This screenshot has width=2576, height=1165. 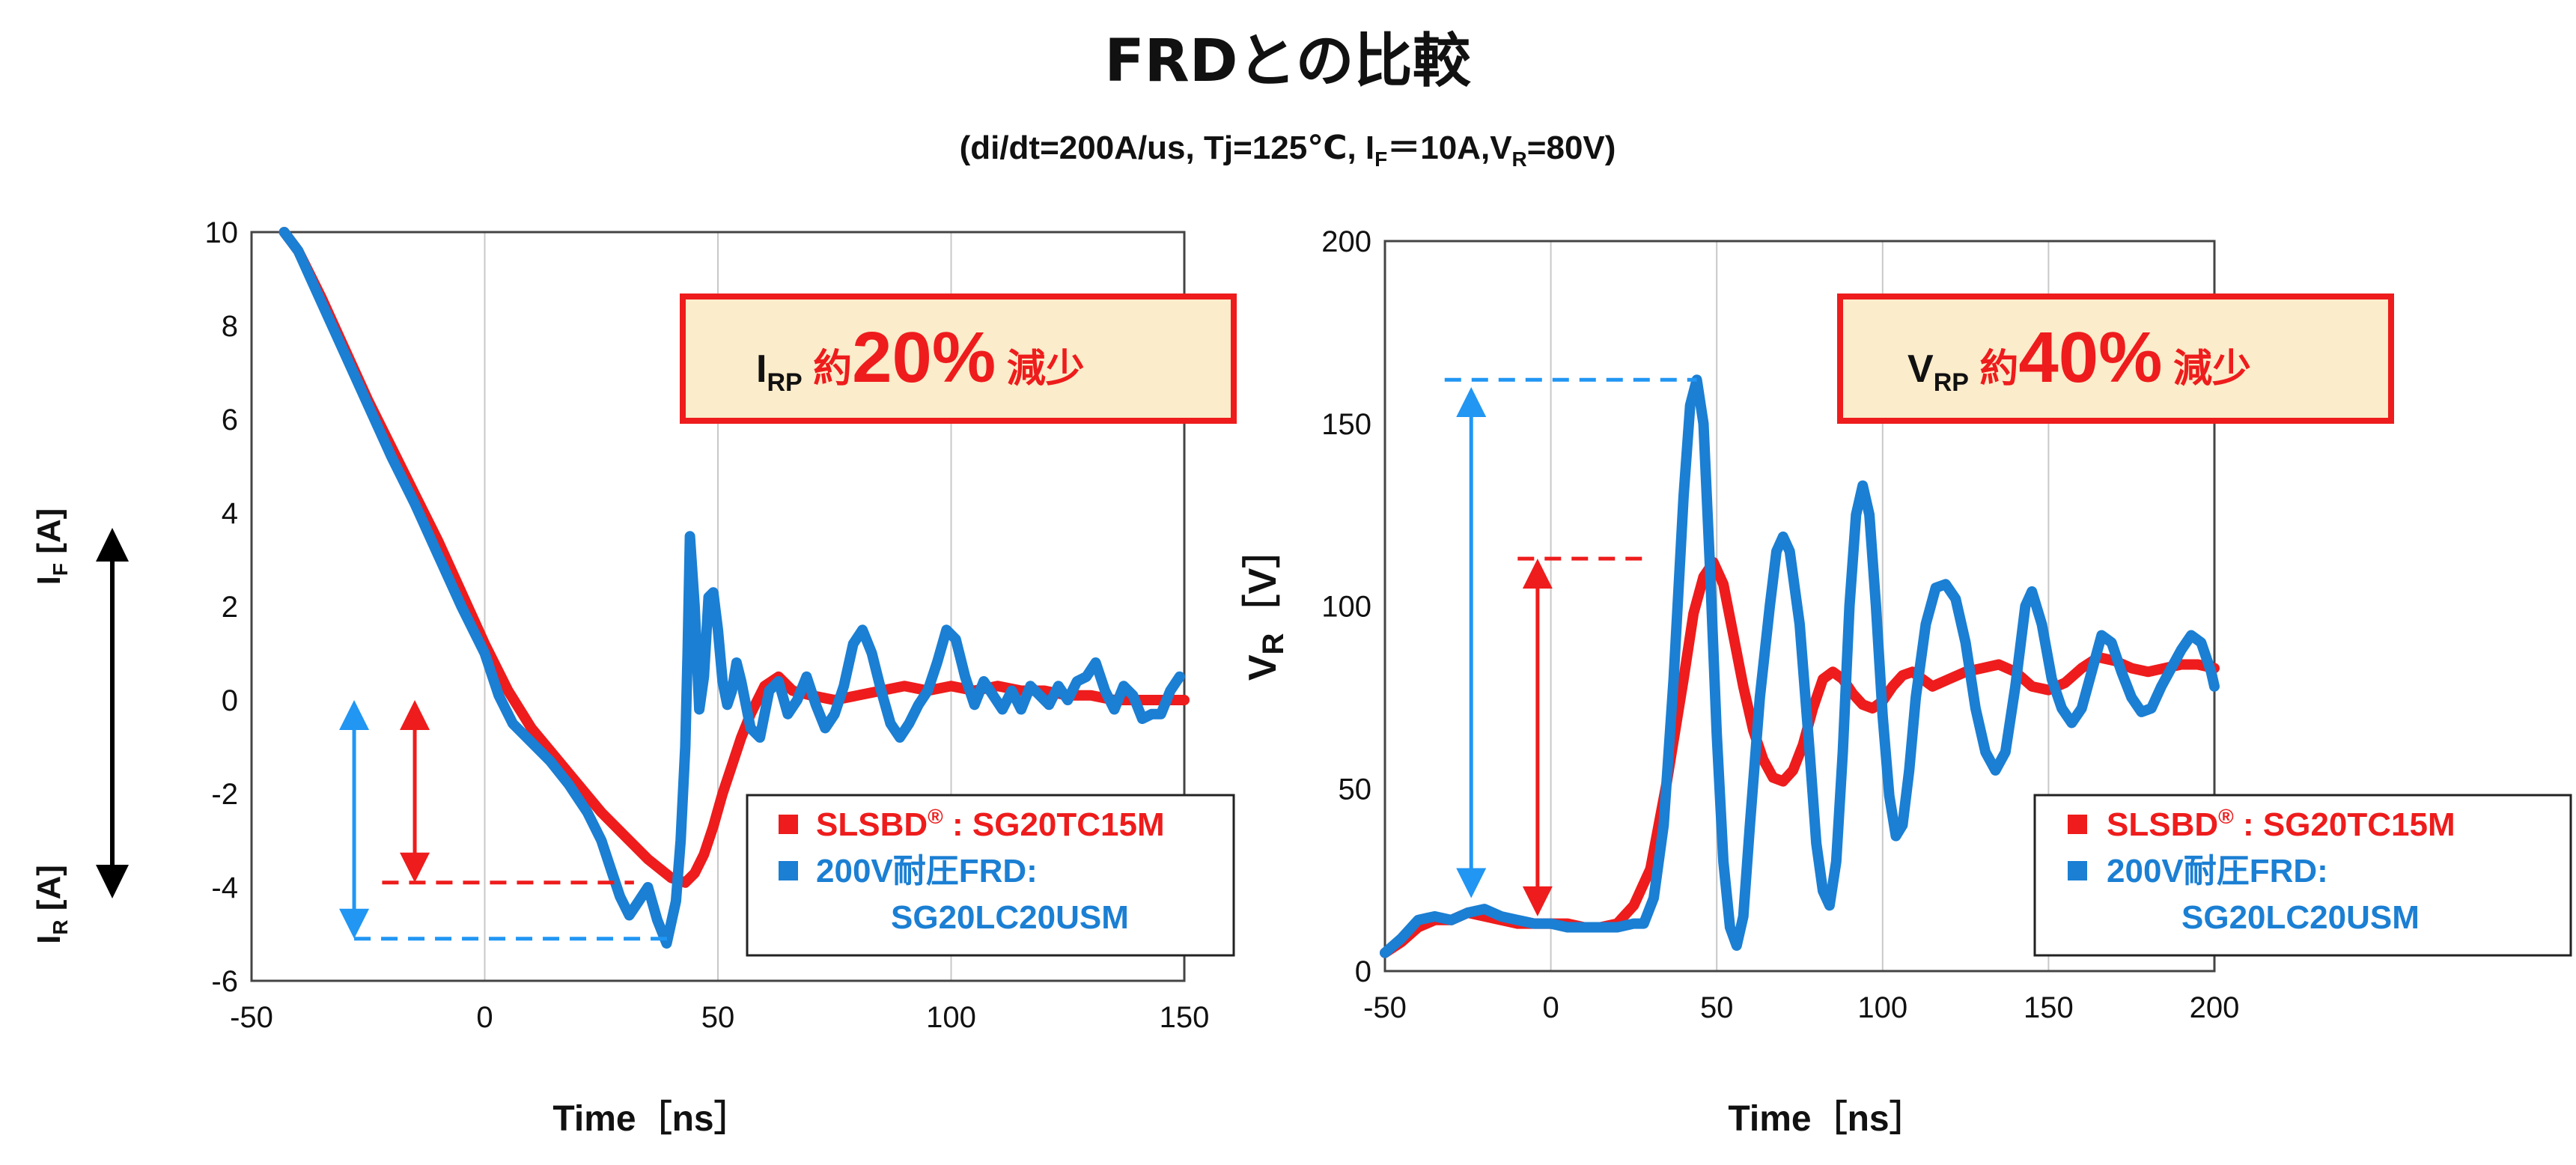 I want to click on left-ylabel-bottom-rest: [A], so click(x=49, y=892).